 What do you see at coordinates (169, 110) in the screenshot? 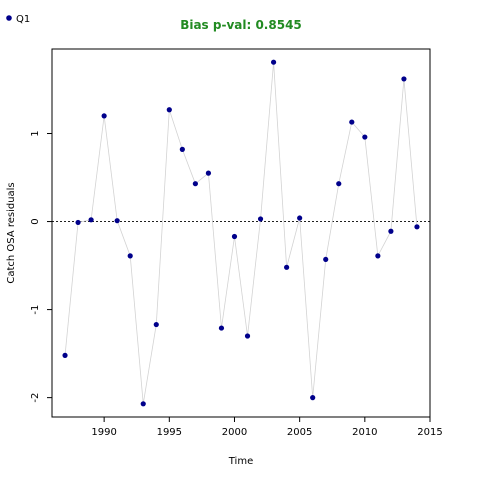
I see `data-point-1995` at bounding box center [169, 110].